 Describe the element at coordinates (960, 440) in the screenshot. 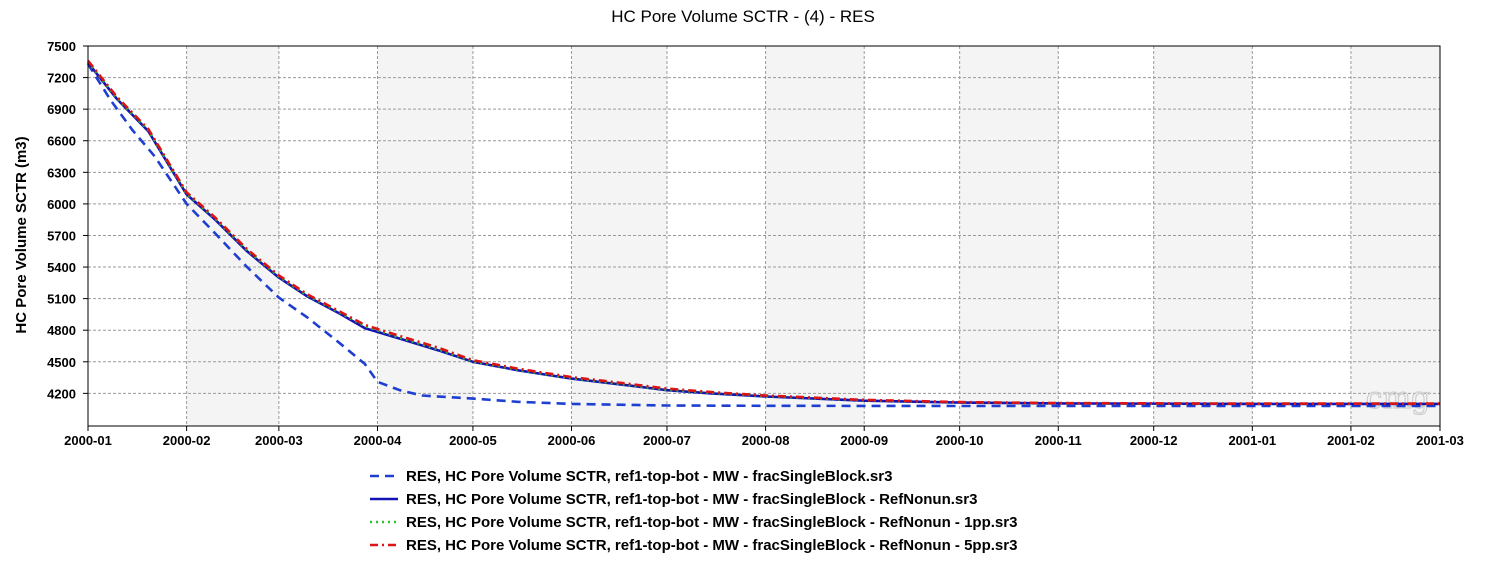

I see `x-tick-label: 2000-10` at that location.